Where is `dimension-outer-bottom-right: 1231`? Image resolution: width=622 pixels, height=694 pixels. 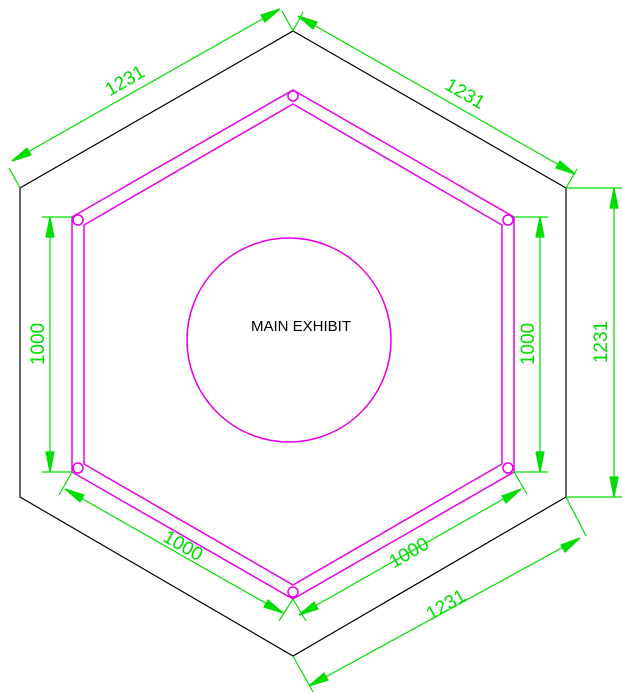 dimension-outer-bottom-right: 1231 is located at coordinates (439, 594).